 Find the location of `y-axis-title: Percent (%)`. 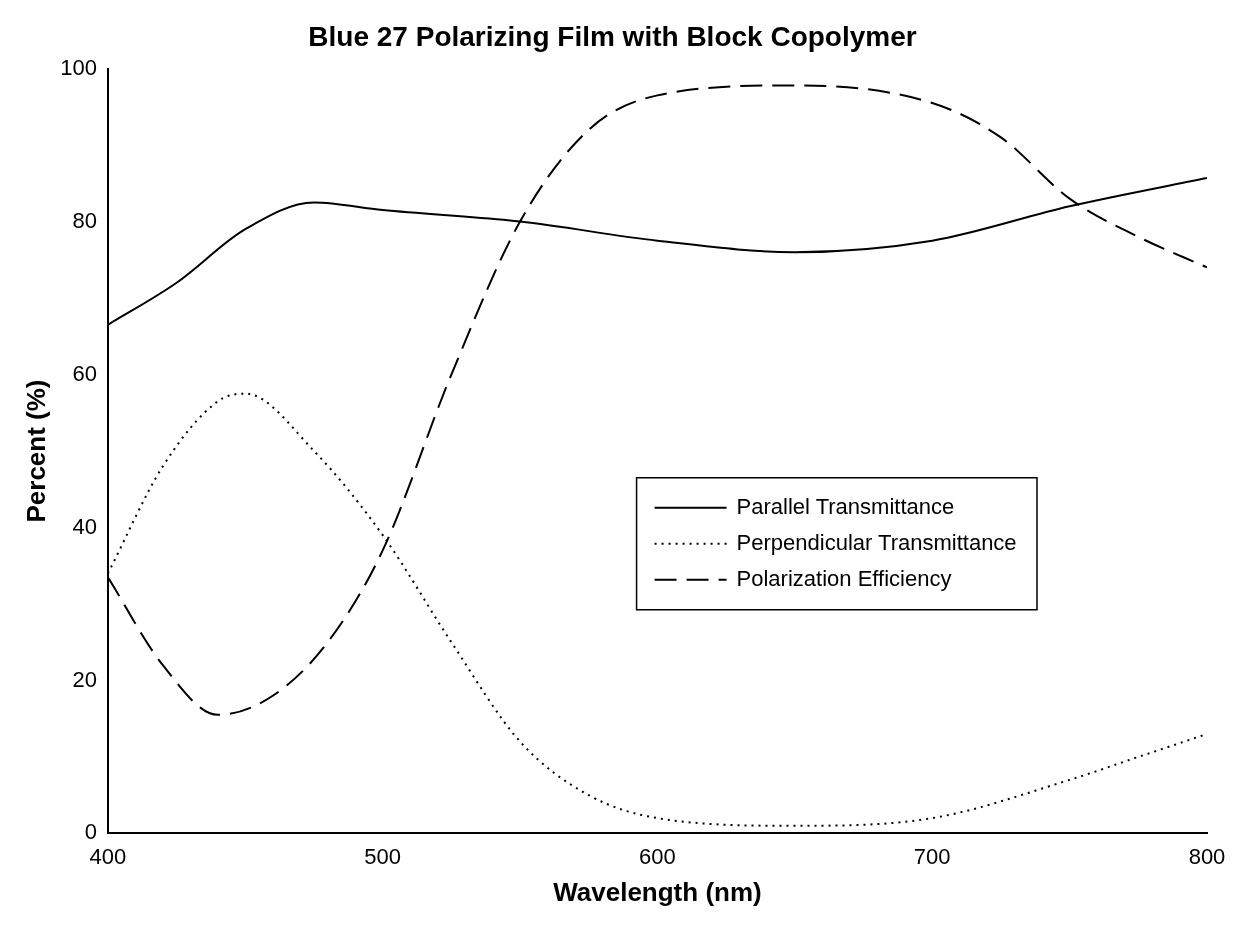

y-axis-title: Percent (%) is located at coordinates (35, 451).